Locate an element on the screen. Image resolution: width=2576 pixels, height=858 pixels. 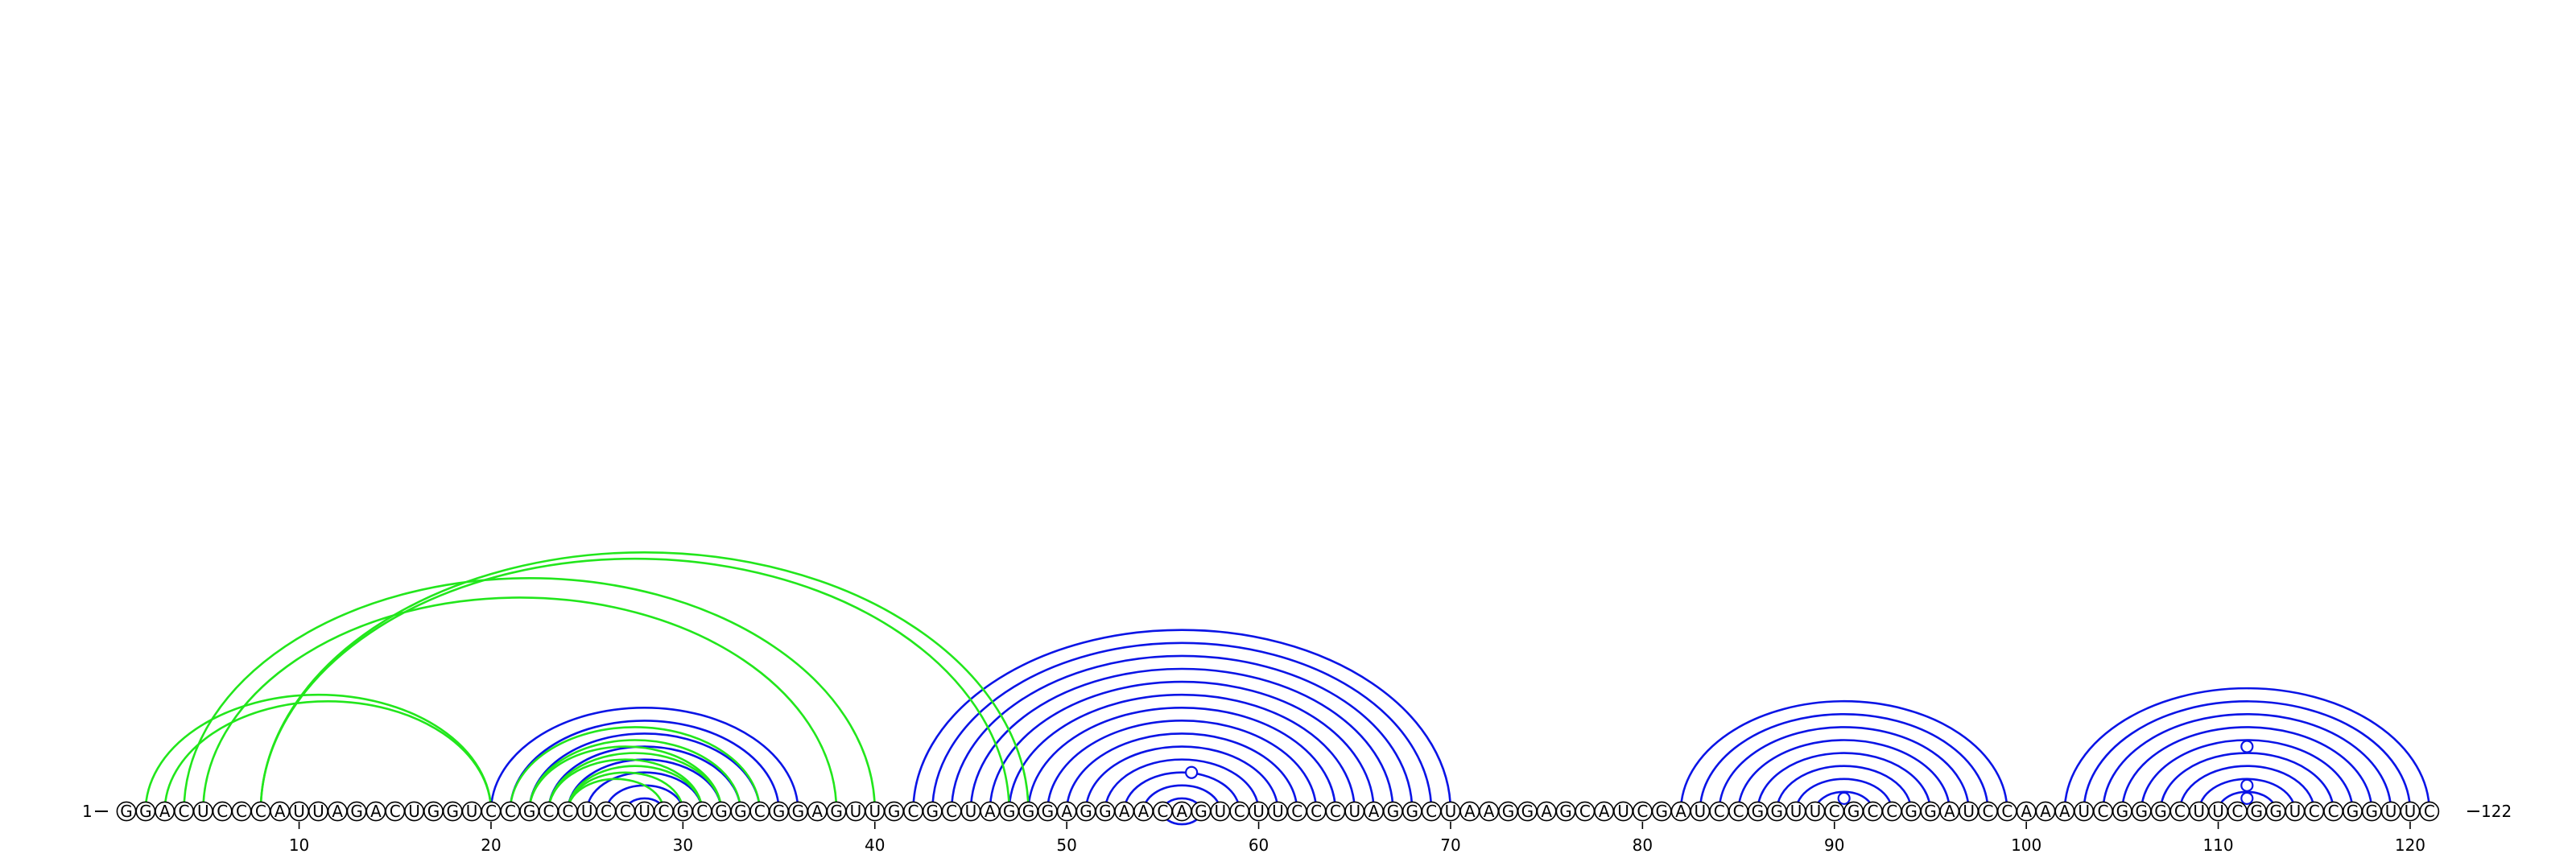
tick-label: 20 is located at coordinates (491, 845).